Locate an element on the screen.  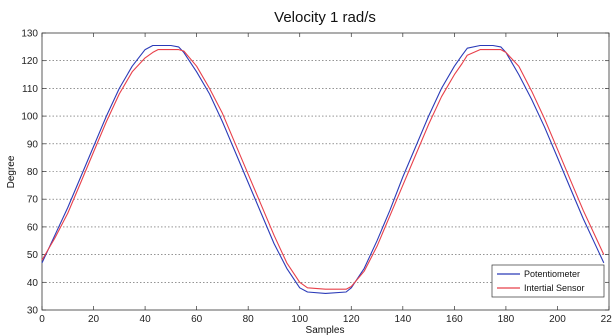
y-tick-label-50: 50 is located at coordinates (33, 255).